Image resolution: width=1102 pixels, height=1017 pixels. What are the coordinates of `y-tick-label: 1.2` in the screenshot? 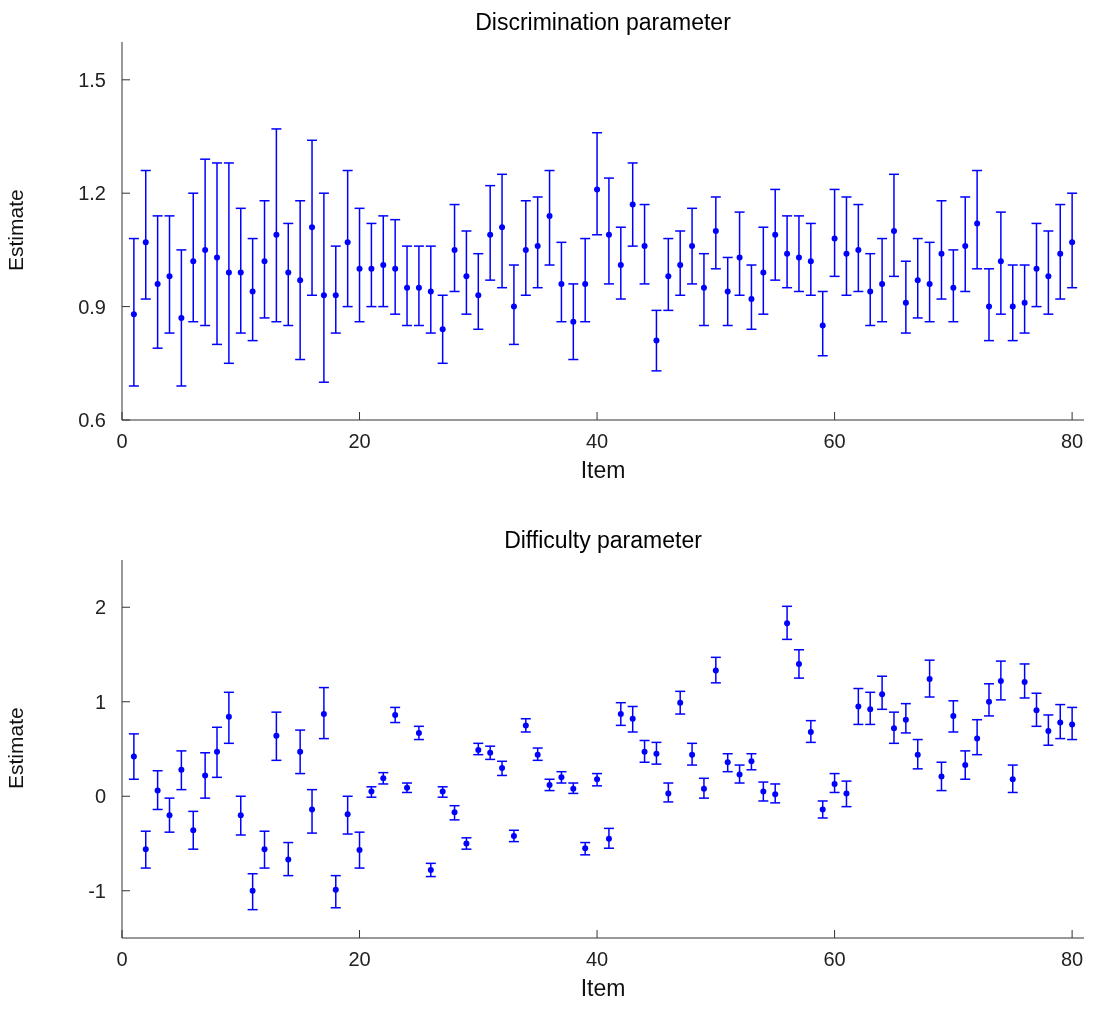 It's located at (92, 193).